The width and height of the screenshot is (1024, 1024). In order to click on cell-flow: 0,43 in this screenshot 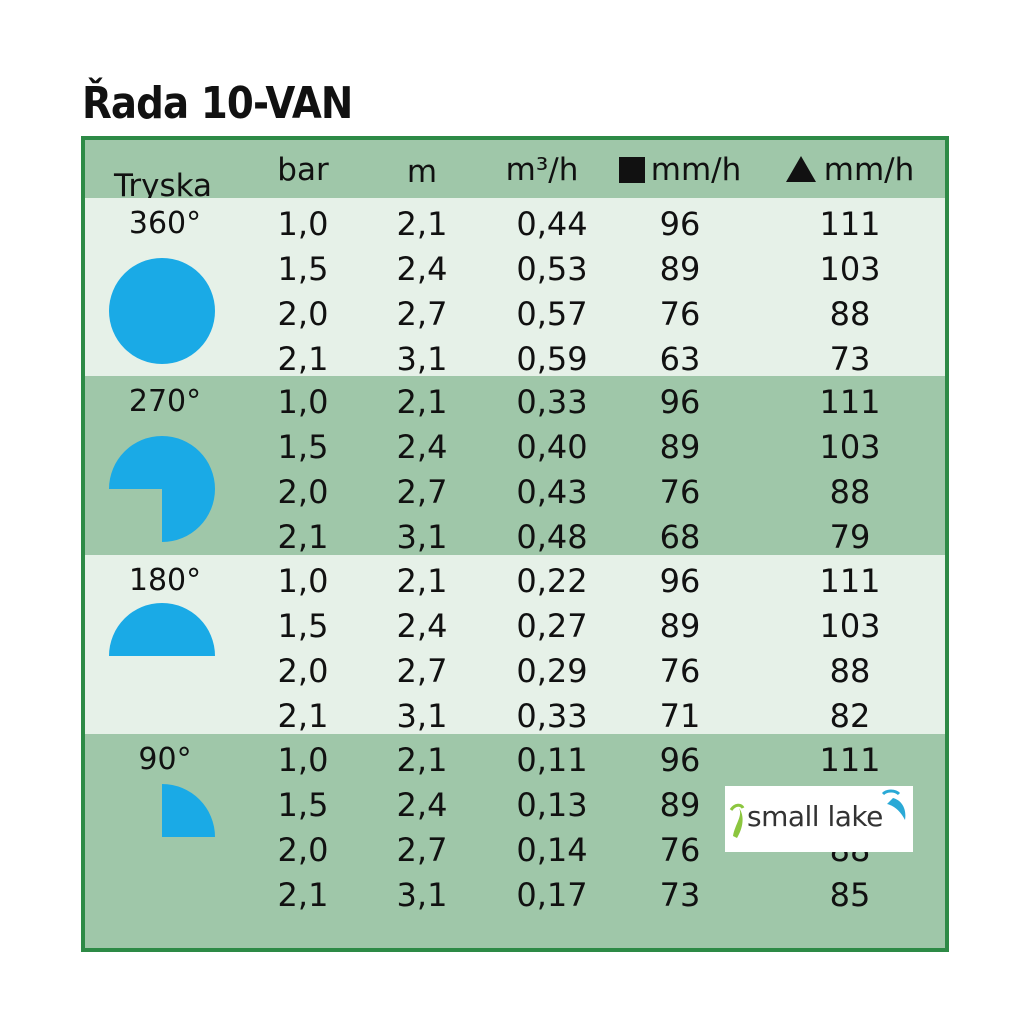, I will do `click(552, 492)`.